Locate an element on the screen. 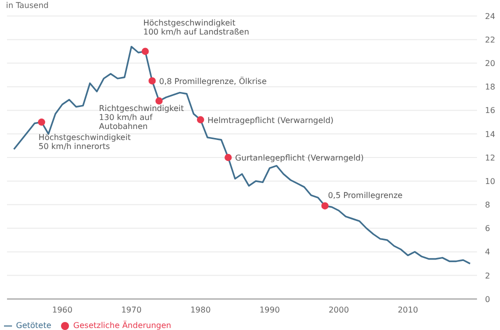 The image size is (500, 330). legend-label: Gesetzliche Änderungen is located at coordinates (122, 325).